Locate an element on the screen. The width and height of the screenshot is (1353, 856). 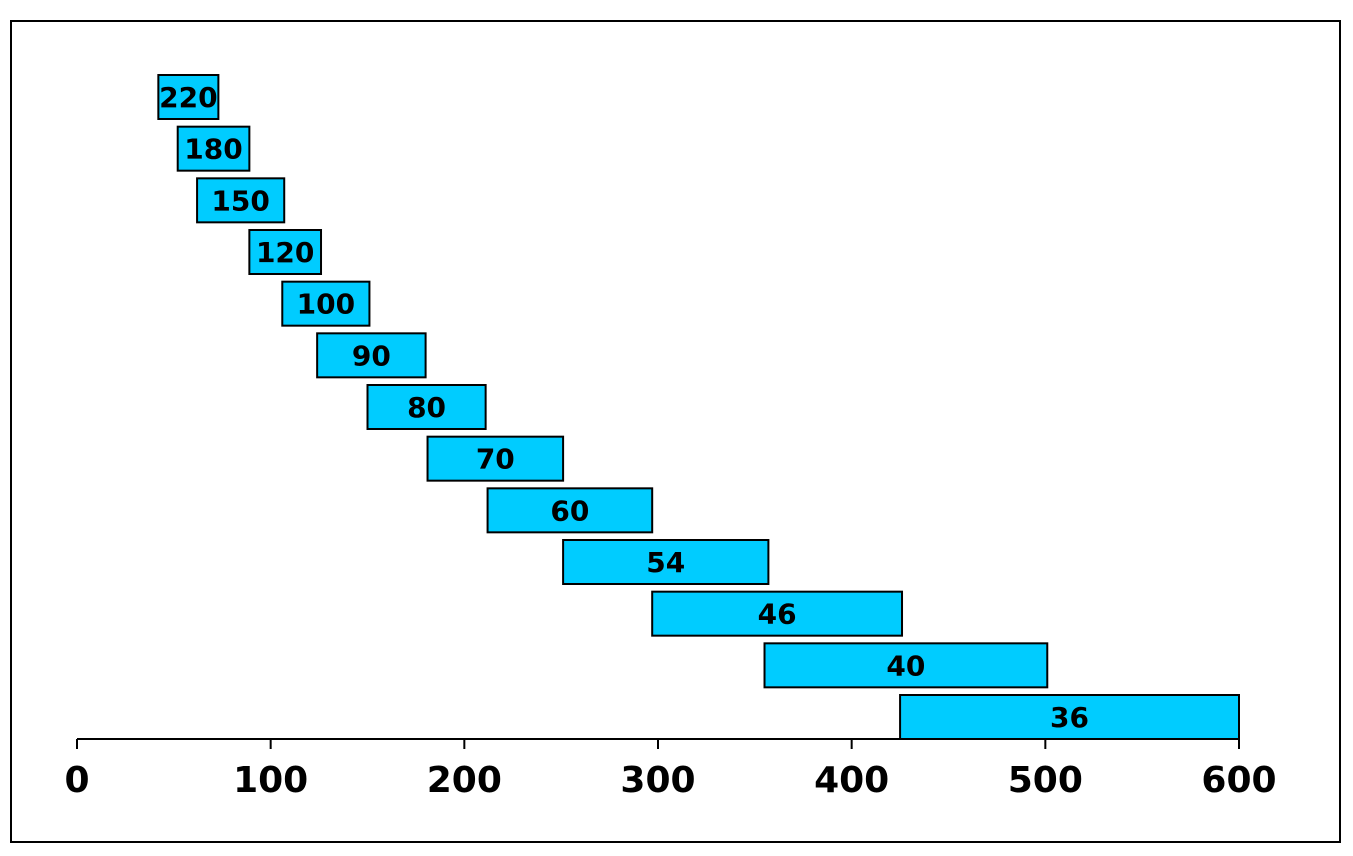
bar-label-180: 180 is located at coordinates (213, 149).